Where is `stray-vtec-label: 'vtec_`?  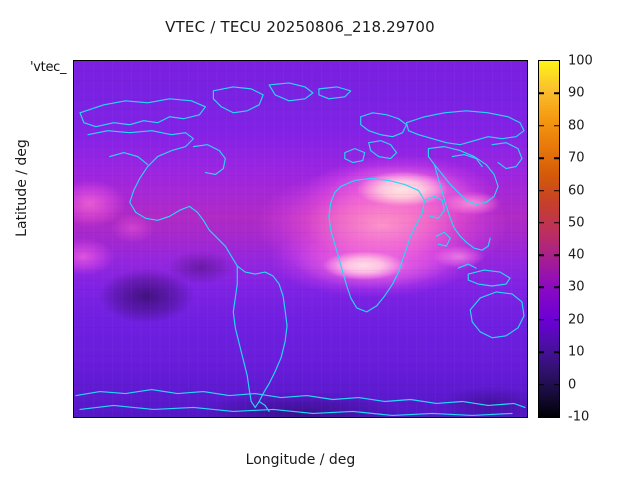 stray-vtec-label: 'vtec_ is located at coordinates (48, 67).